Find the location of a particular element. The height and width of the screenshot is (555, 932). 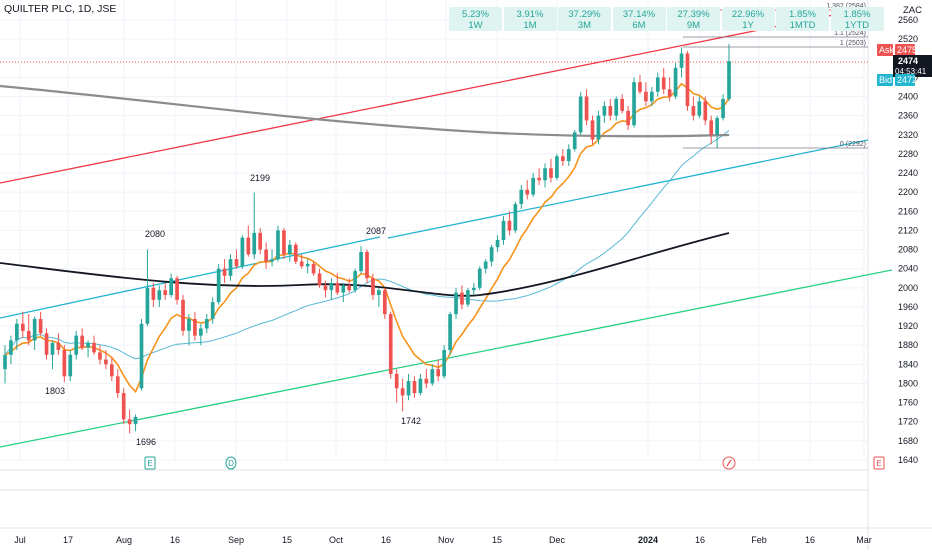

time-tick-label: 15 is located at coordinates (287, 540).